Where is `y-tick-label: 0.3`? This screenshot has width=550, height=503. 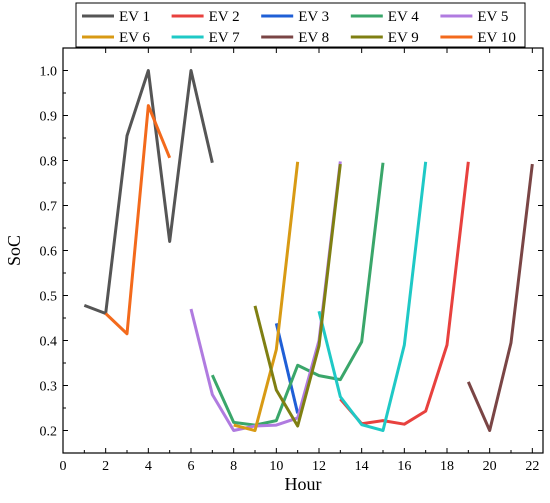
y-tick-label: 0.3 is located at coordinates (49, 387).